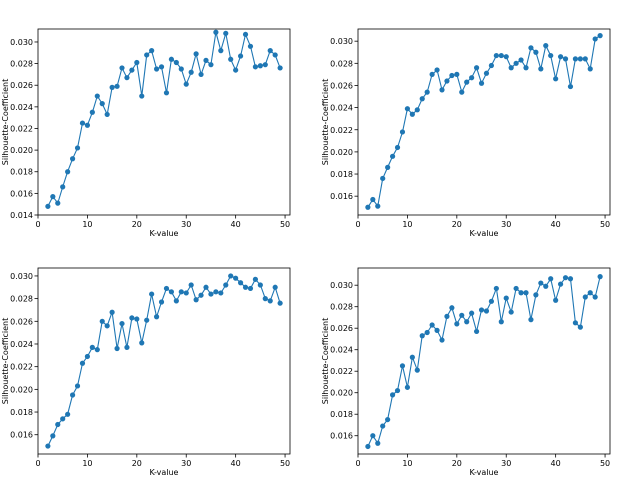 This screenshot has width=640, height=480. What do you see at coordinates (21, 215) in the screenshot?
I see `y-tick-label: 0.014` at bounding box center [21, 215].